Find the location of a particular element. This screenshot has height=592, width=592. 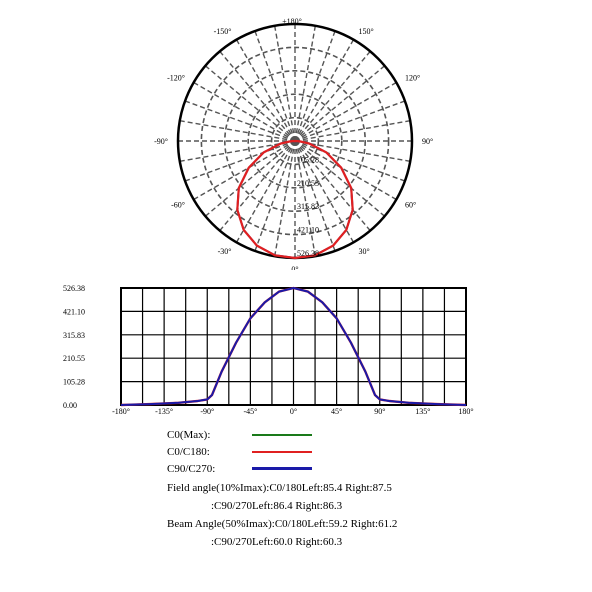

cart-x-tick-label: 180° is located at coordinates (465, 411).